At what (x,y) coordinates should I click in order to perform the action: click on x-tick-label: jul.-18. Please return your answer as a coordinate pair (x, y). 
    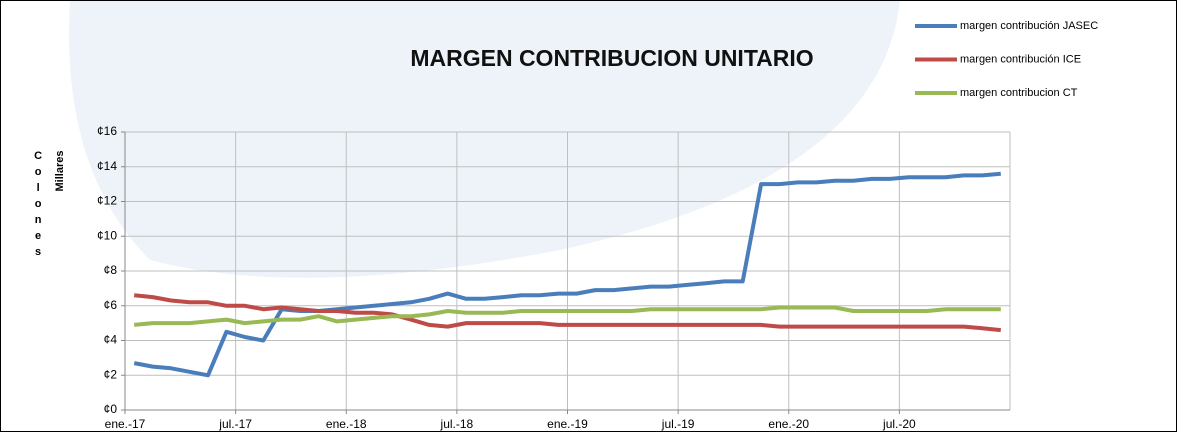
    Looking at the image, I should click on (457, 424).